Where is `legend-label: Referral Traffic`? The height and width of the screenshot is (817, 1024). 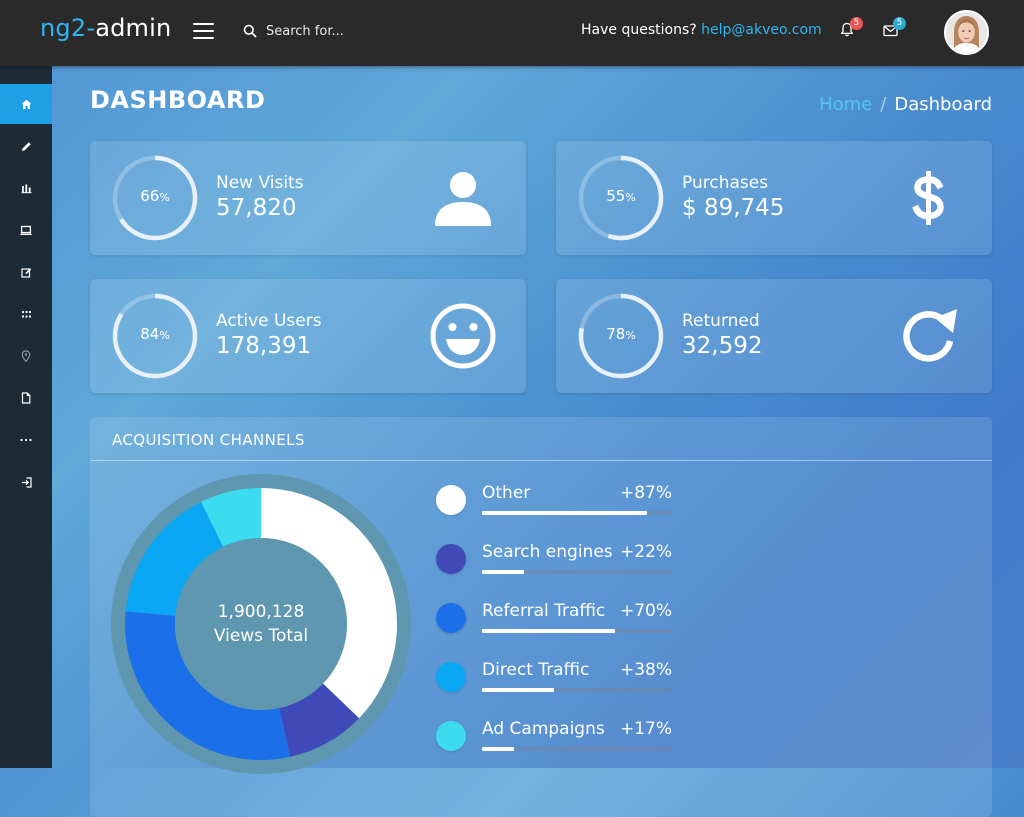 legend-label: Referral Traffic is located at coordinates (544, 611).